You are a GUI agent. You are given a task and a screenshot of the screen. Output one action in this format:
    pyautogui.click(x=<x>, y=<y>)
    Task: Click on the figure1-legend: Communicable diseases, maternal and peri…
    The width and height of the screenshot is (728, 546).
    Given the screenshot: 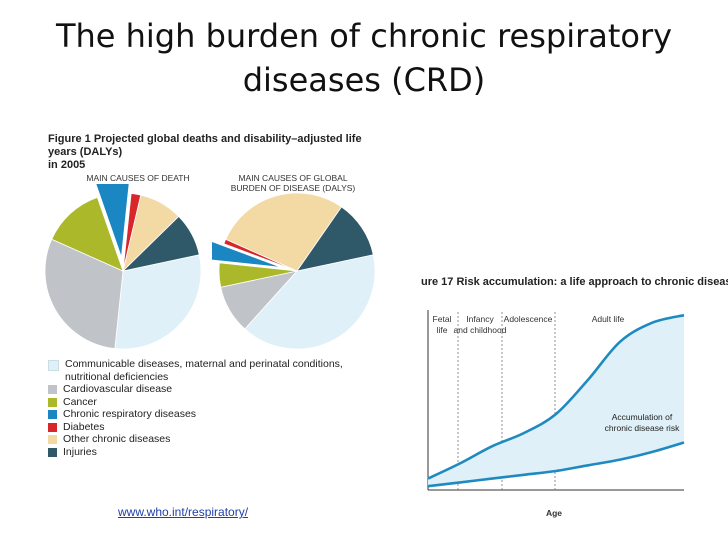 What is the action you would take?
    pyautogui.click(x=208, y=408)
    